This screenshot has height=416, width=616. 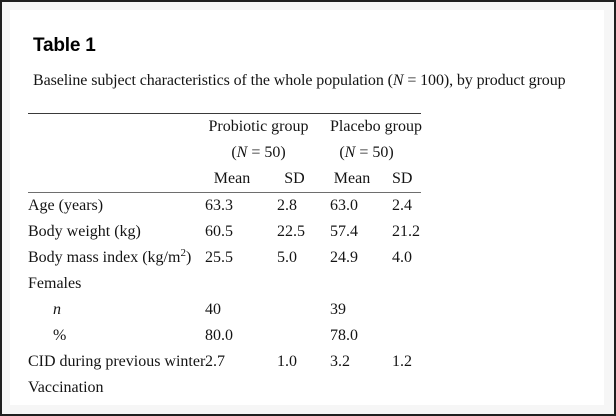 I want to click on cell-sd-1: 22.5, so click(x=291, y=231).